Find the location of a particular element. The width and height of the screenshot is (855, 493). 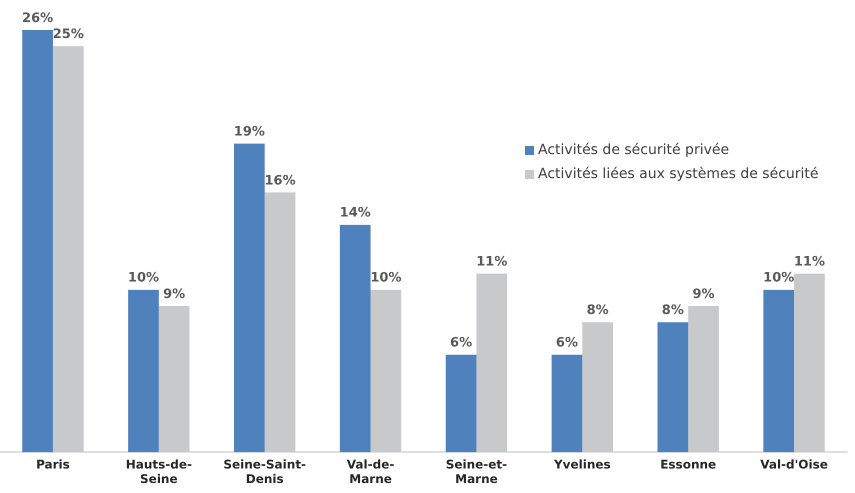

legend-label: Activités liées aux systèmes de sécurité is located at coordinates (678, 174).